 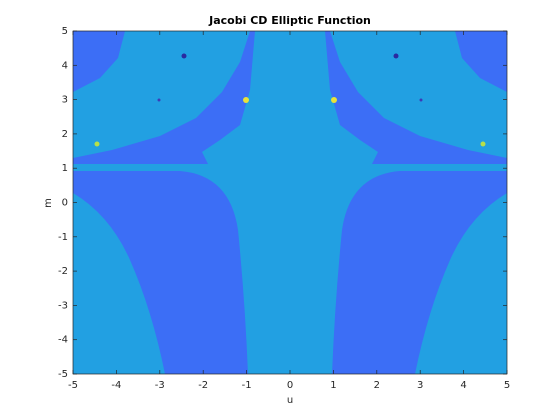 What do you see at coordinates (507, 385) in the screenshot?
I see `x-tick-label: 5` at bounding box center [507, 385].